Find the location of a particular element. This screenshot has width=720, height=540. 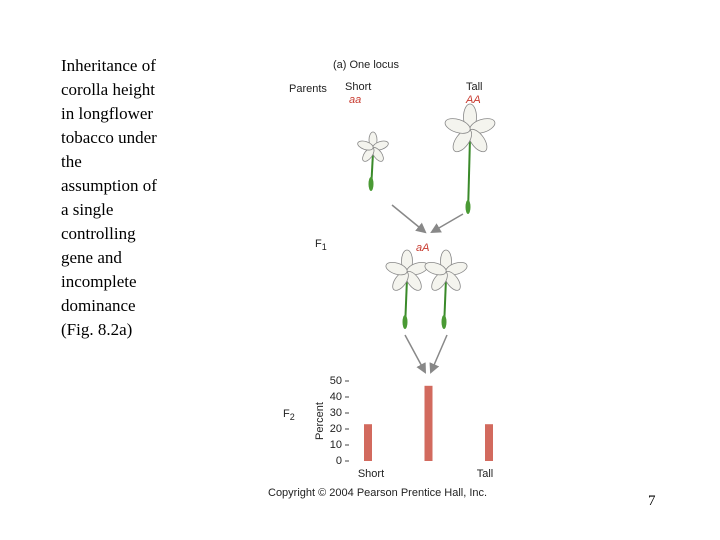

y-tick-label: 0 is located at coordinates (339, 461).